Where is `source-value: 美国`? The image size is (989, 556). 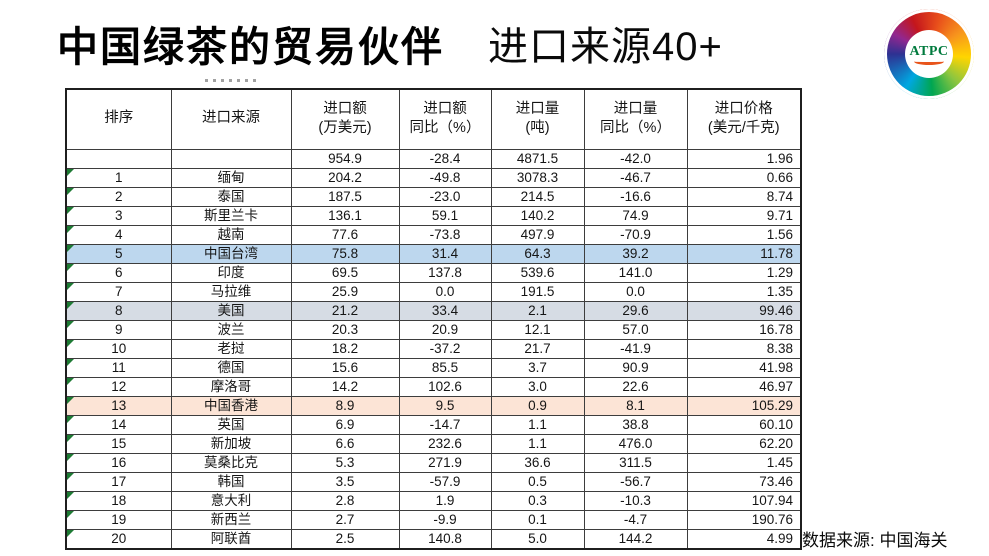
source-value: 美国 is located at coordinates (231, 310).